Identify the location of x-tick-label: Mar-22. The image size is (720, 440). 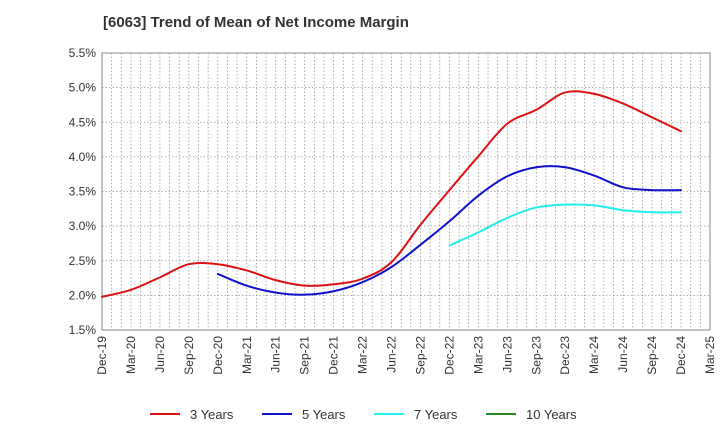
(363, 355).